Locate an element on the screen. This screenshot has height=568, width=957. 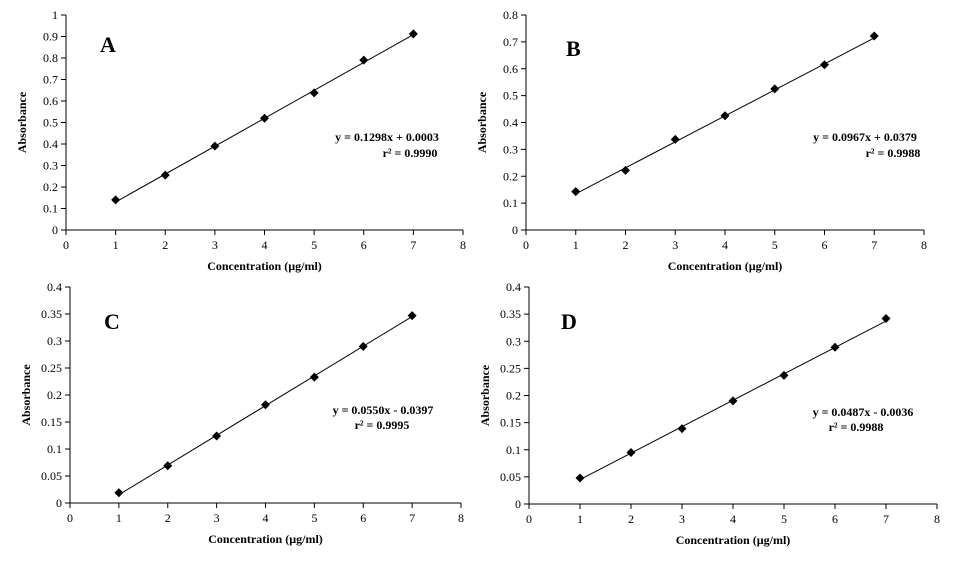
y-tick-label: 0.7 is located at coordinates (510, 42).